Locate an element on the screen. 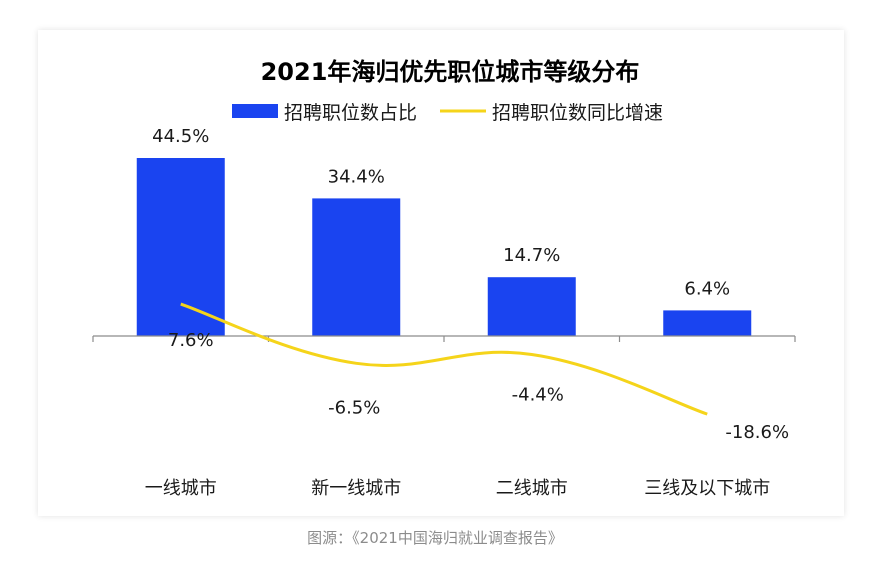  line-data-labels: 7.6% -6.5% -4.4% -18.6% is located at coordinates (478, 386).